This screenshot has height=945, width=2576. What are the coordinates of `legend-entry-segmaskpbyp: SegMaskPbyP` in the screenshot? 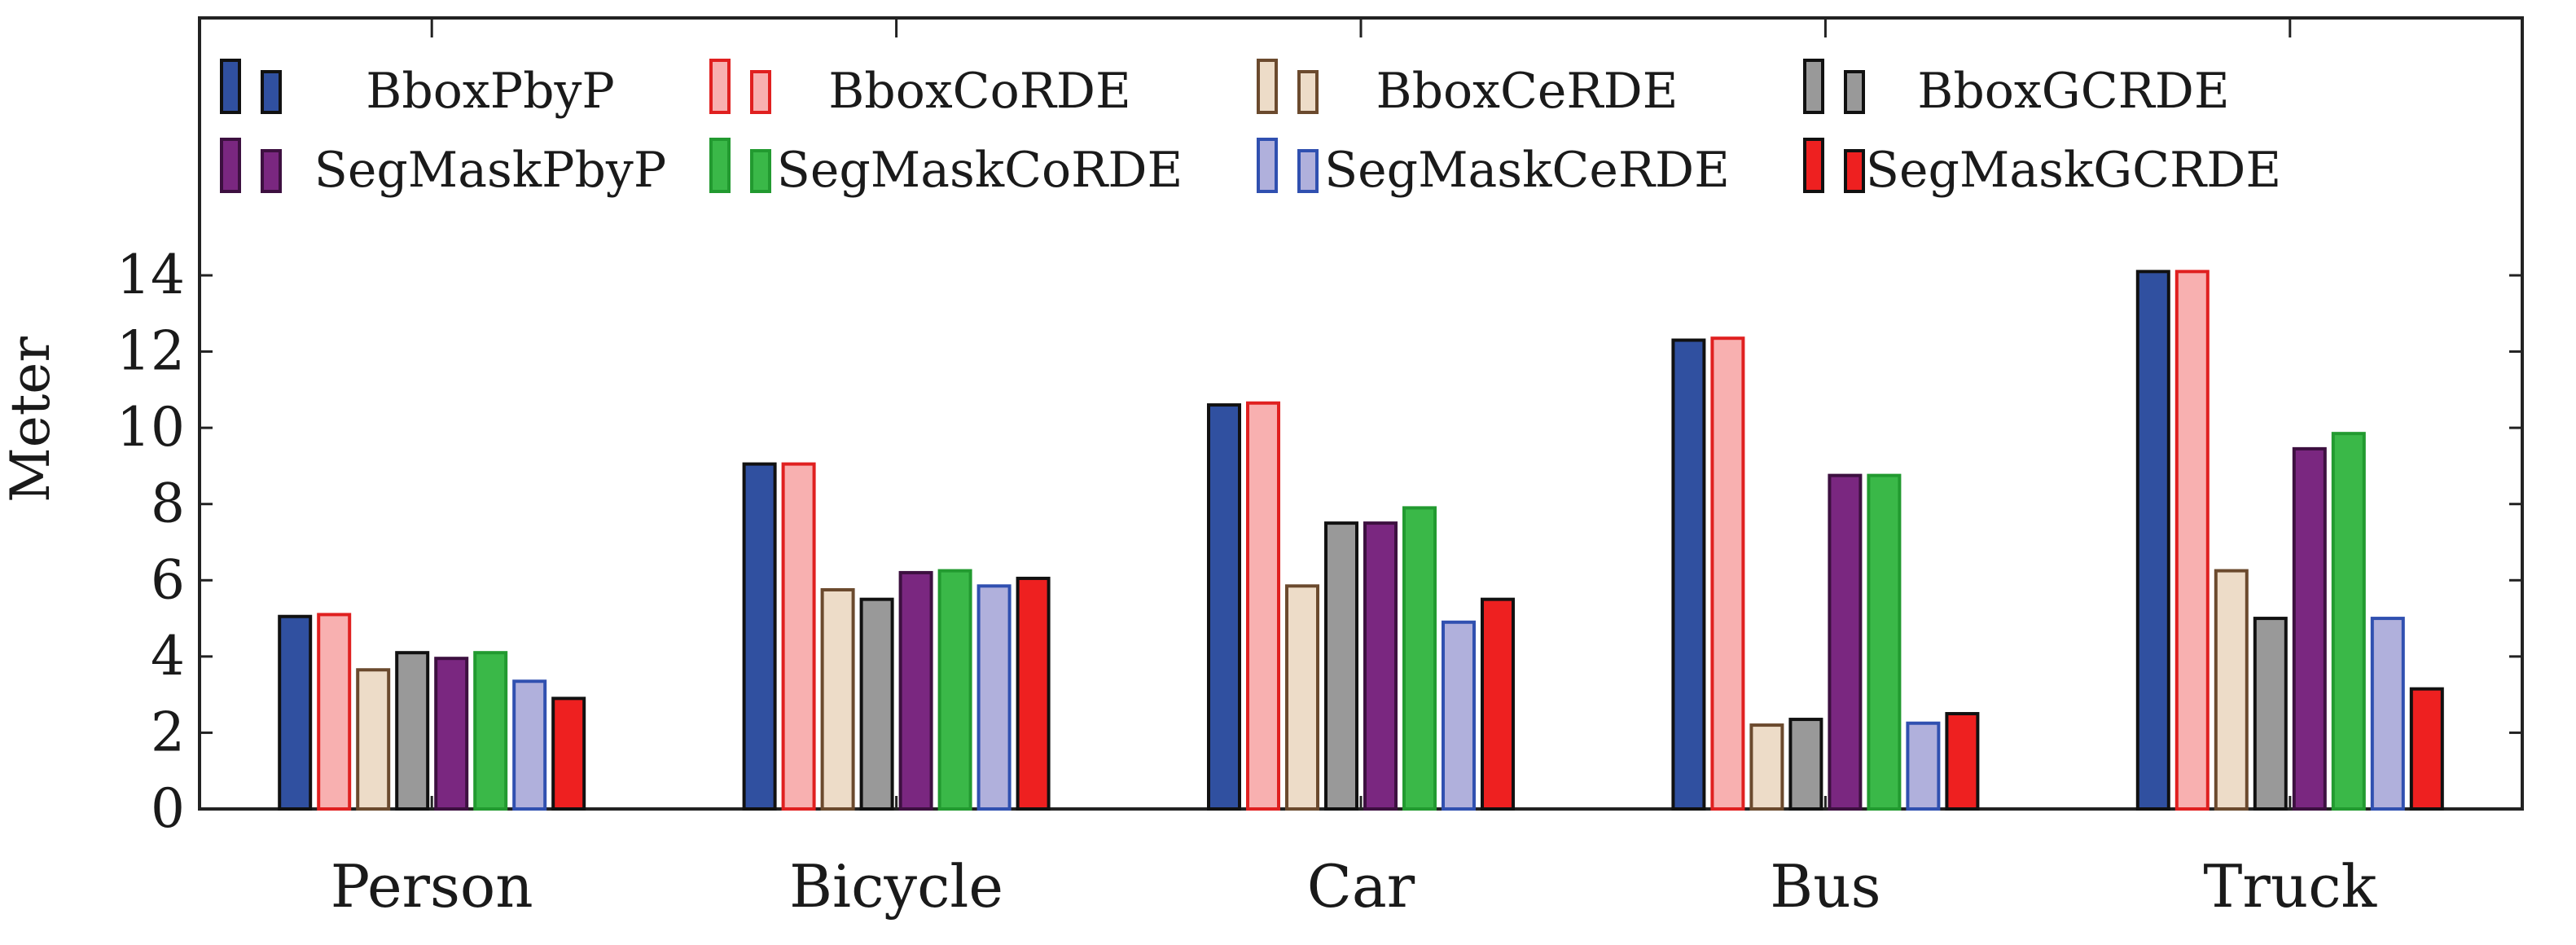 It's located at (443, 168).